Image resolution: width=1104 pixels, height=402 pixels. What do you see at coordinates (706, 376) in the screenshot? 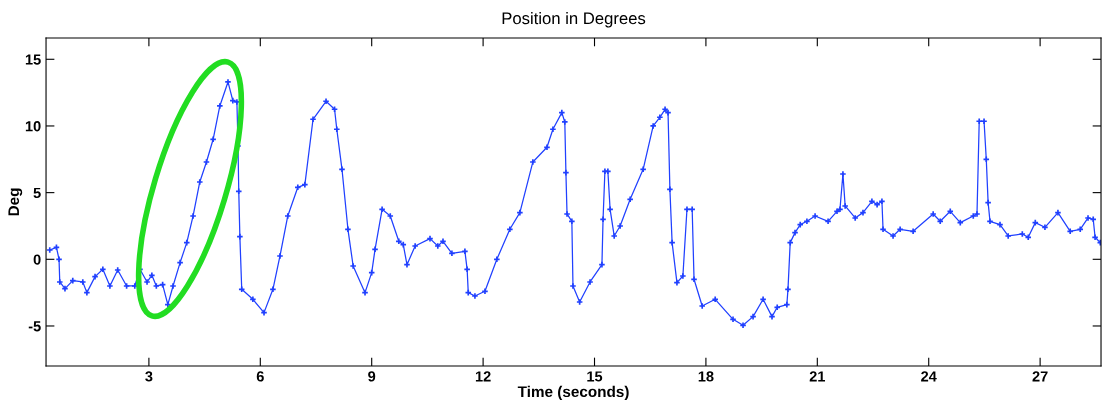
I see `x-tick-label: 18` at bounding box center [706, 376].